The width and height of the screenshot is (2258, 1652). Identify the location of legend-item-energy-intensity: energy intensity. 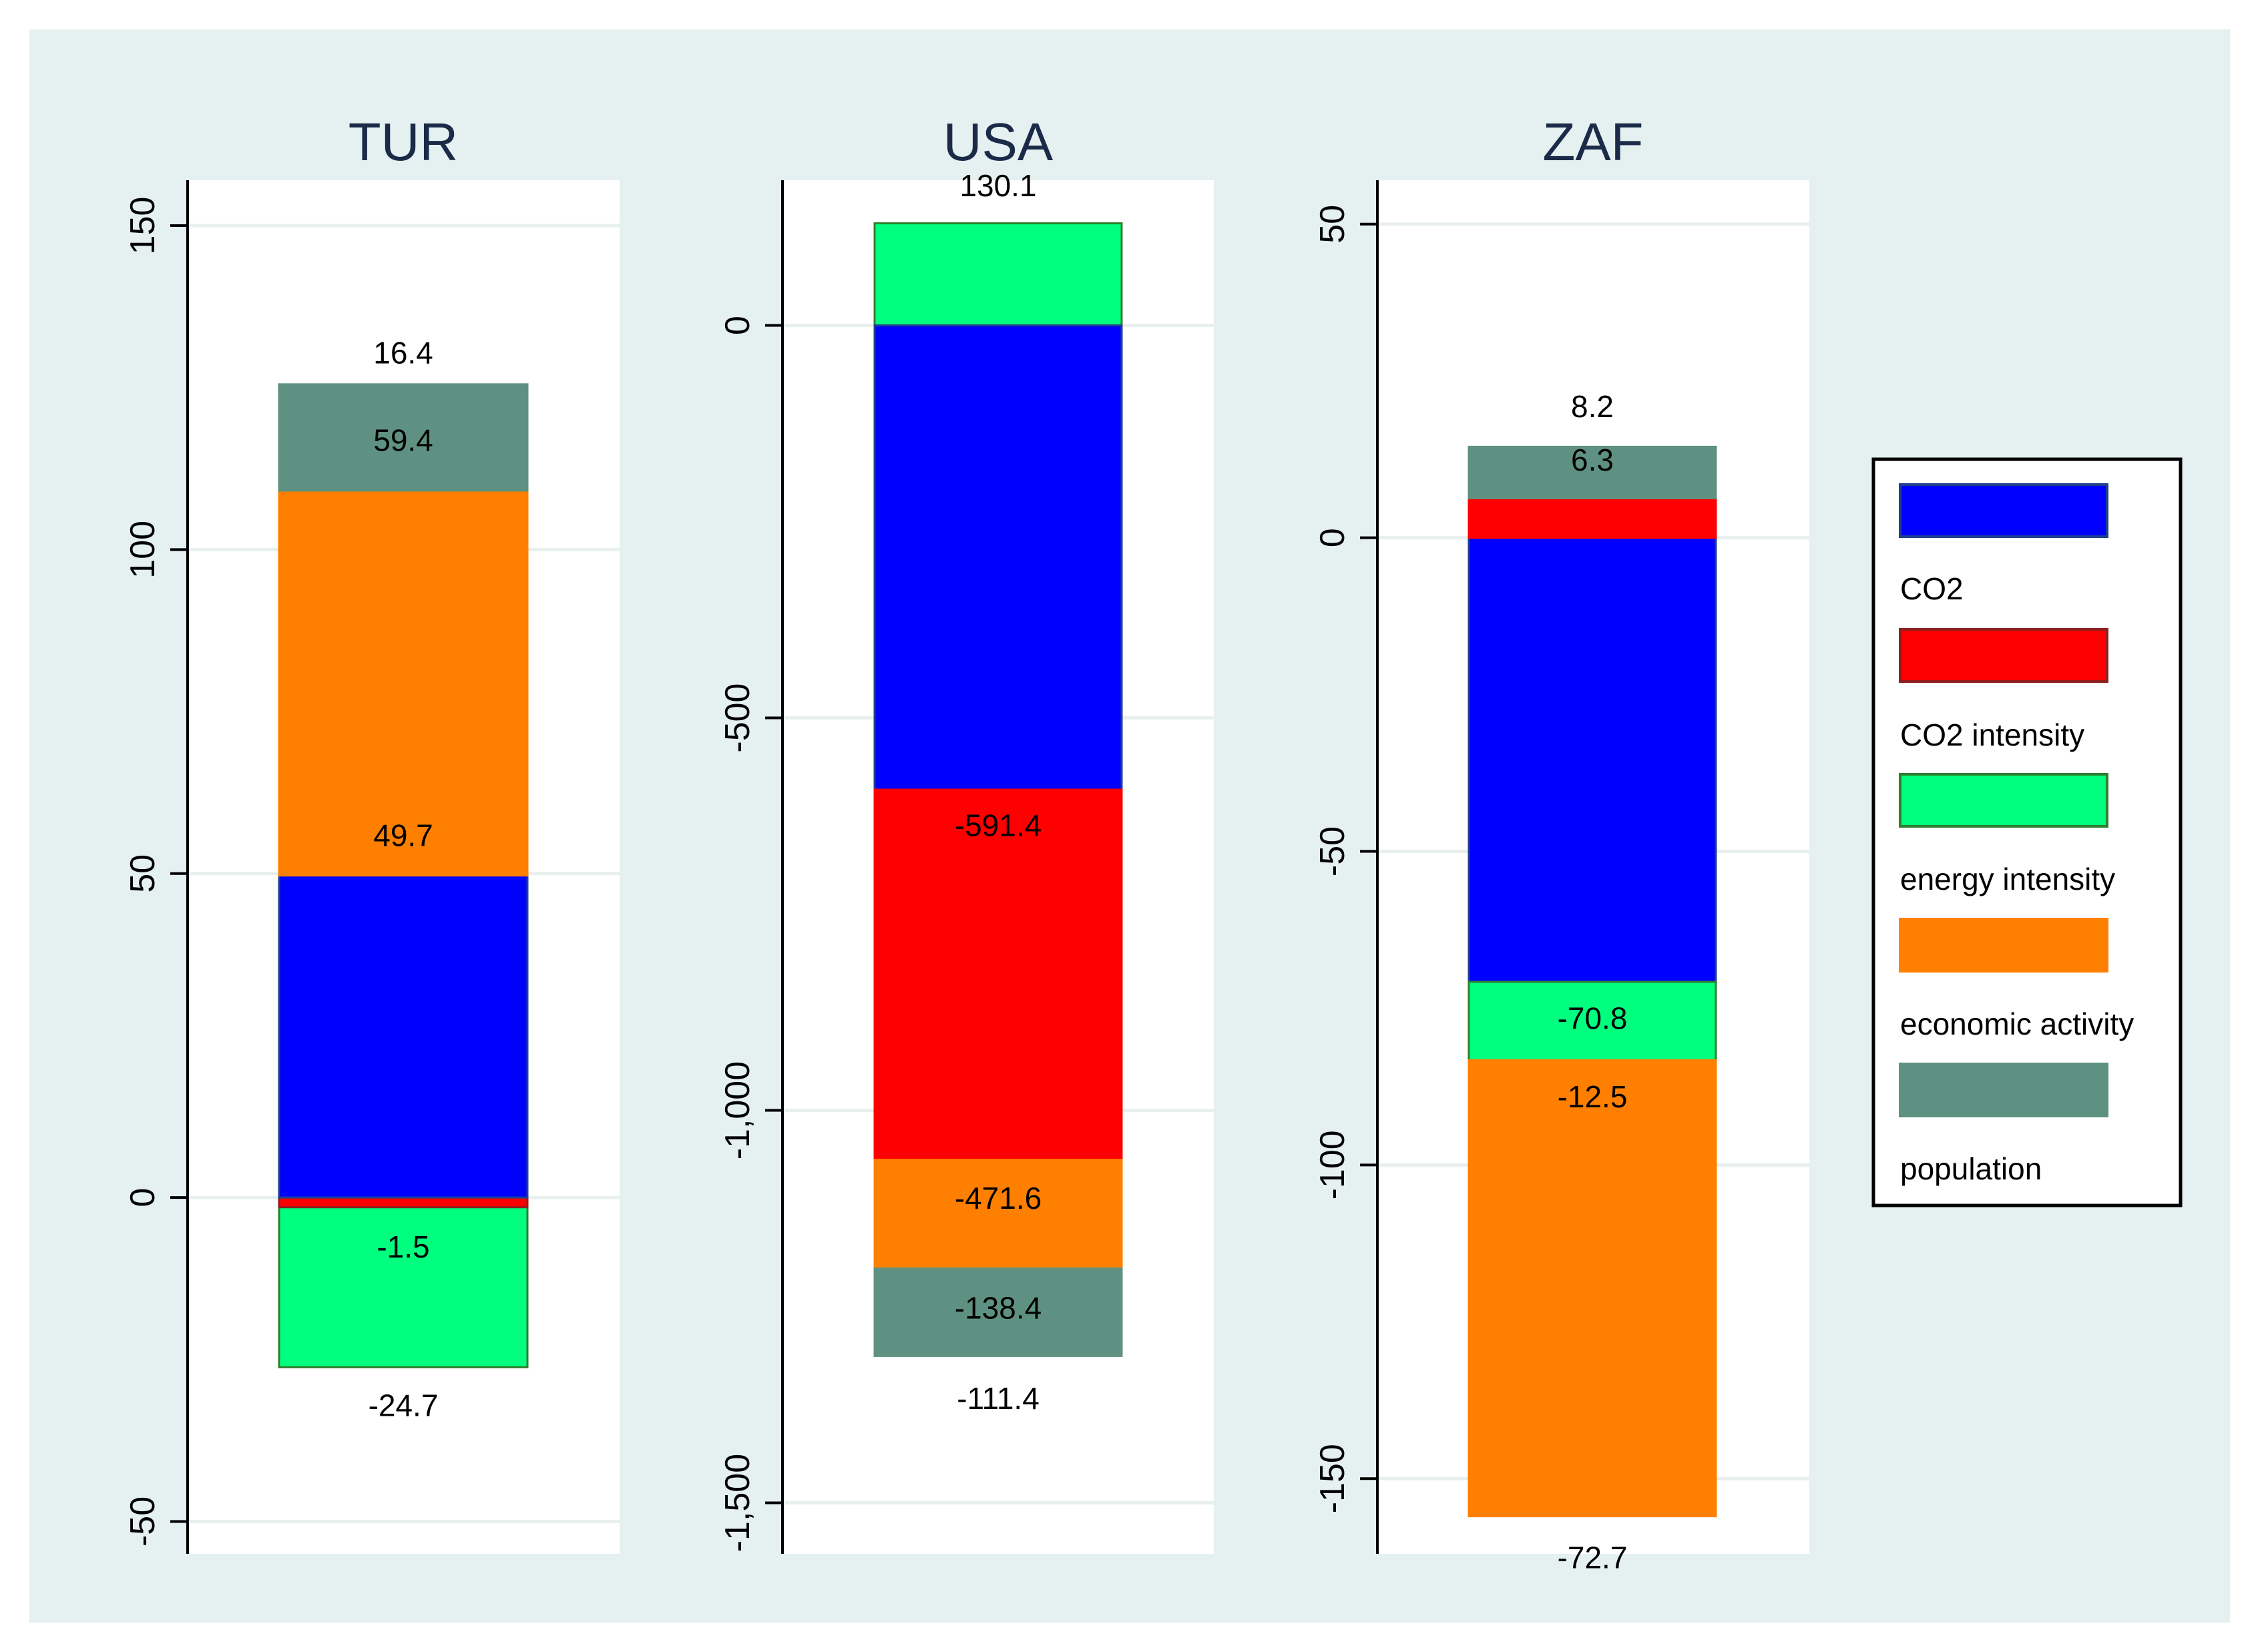
(2007, 834).